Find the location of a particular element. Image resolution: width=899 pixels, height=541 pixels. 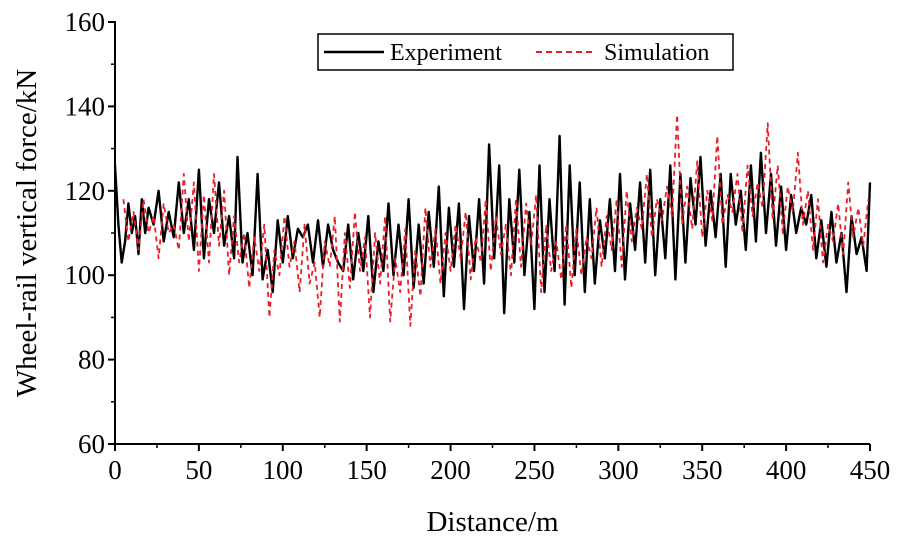

y-tick-label: 140 is located at coordinates (85, 106).